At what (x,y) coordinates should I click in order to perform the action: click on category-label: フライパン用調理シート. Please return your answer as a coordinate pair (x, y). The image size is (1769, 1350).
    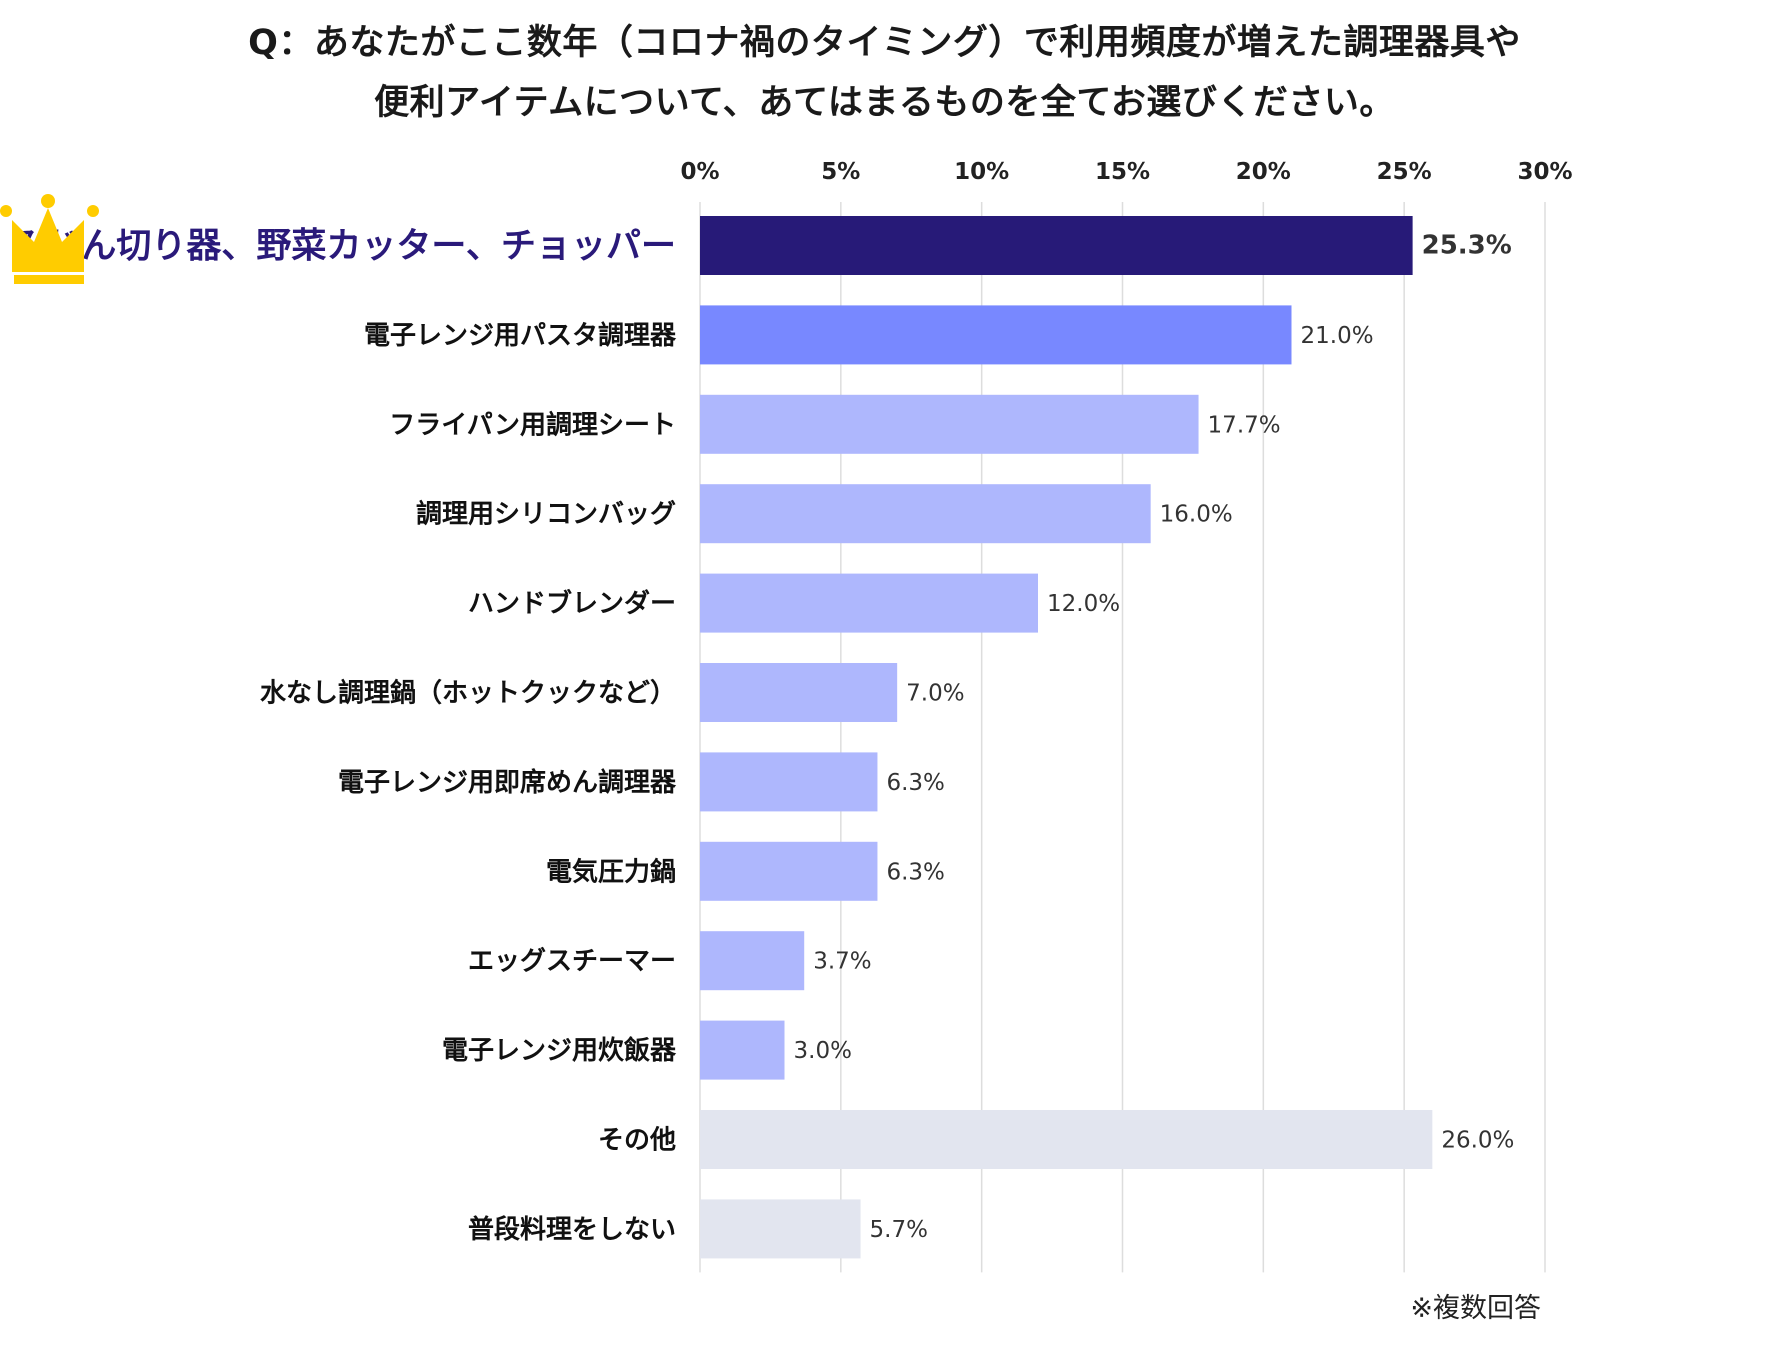
    Looking at the image, I should click on (532, 424).